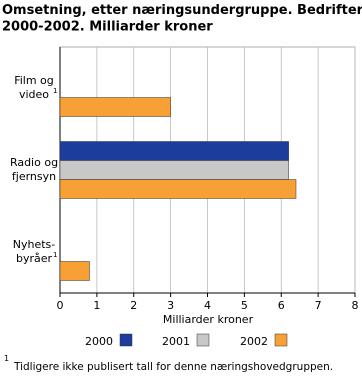  I want to click on x-tick-label: 8, so click(355, 305).